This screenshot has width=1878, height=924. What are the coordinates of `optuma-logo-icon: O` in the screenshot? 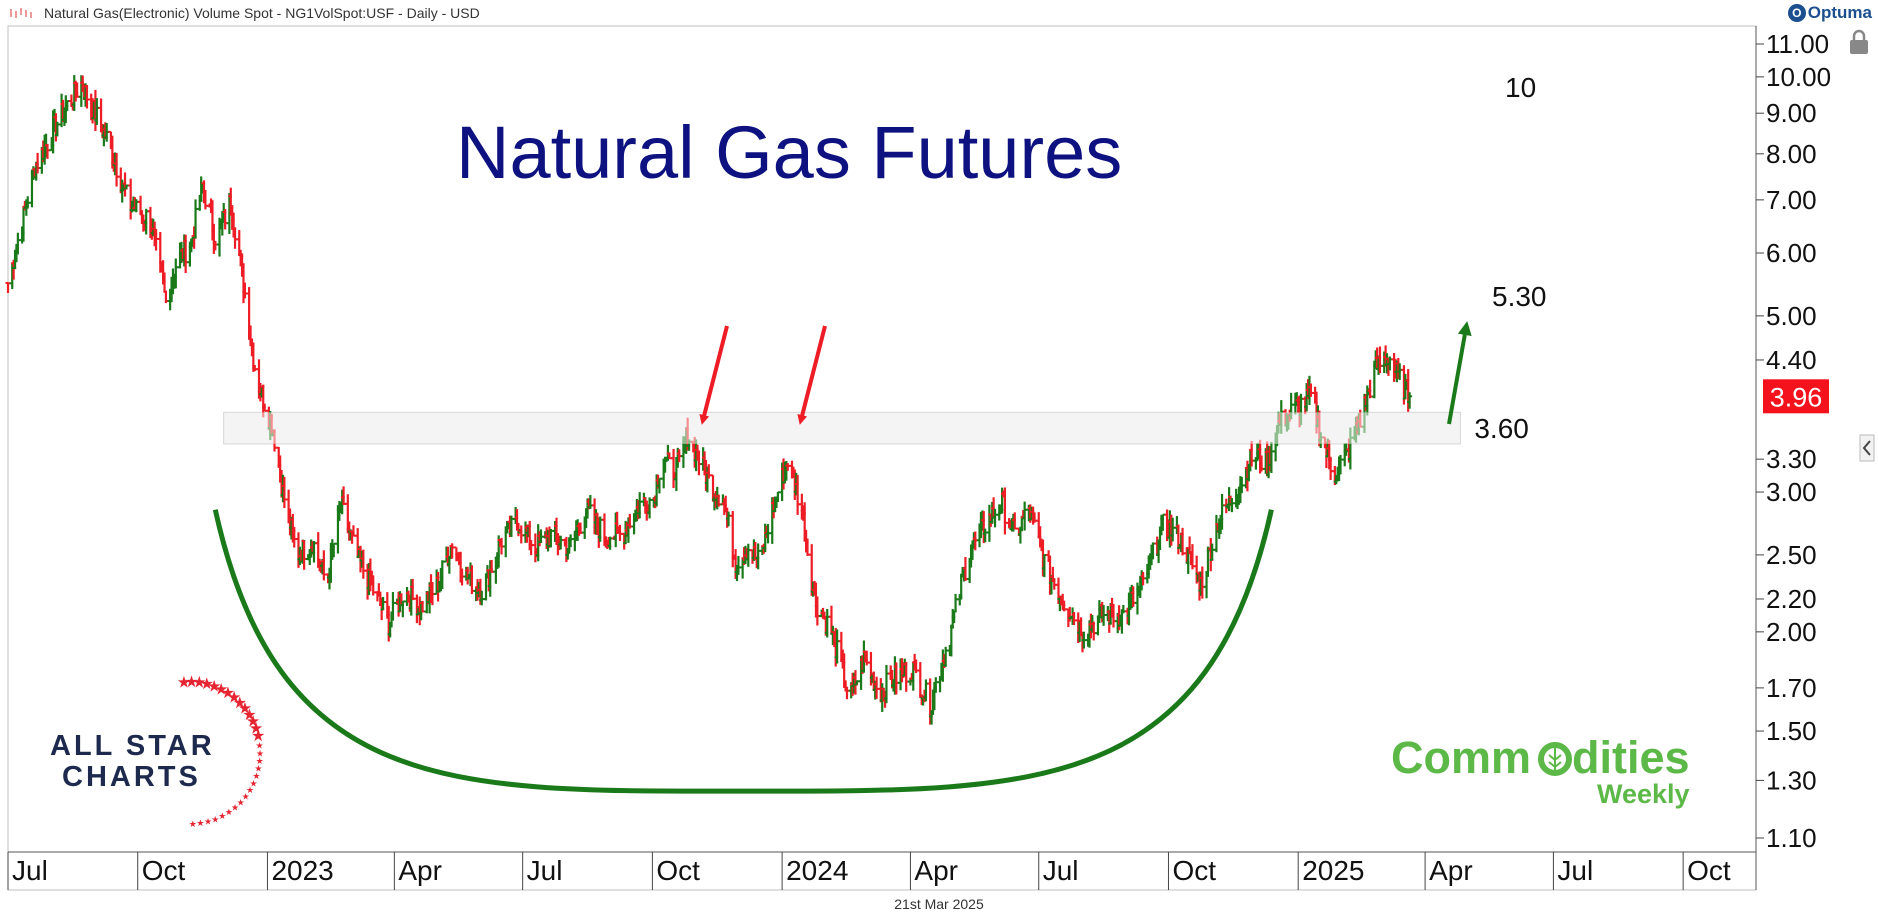 It's located at (1796, 13).